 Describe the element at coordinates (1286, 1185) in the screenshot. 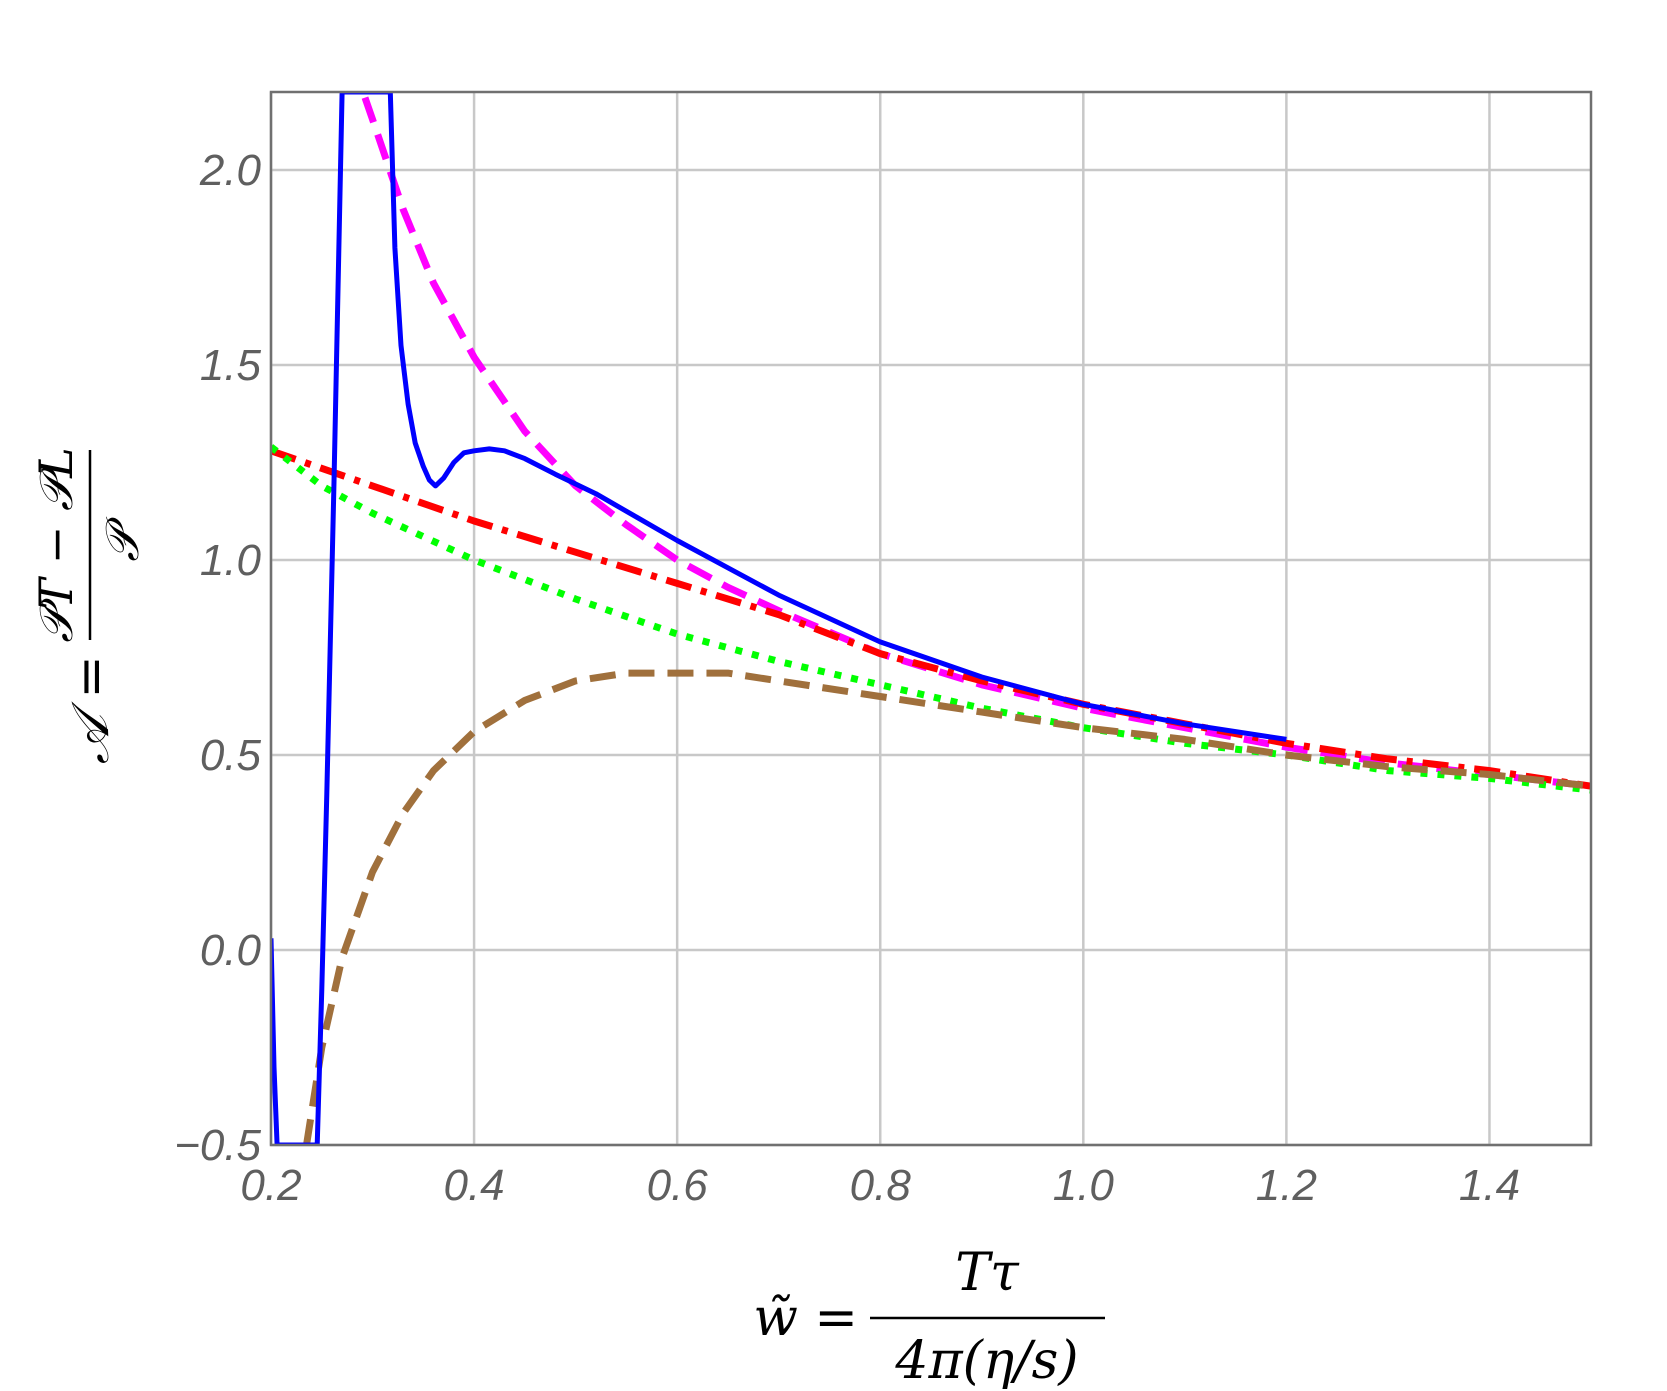

I see `x-tick-label: 1.2` at that location.